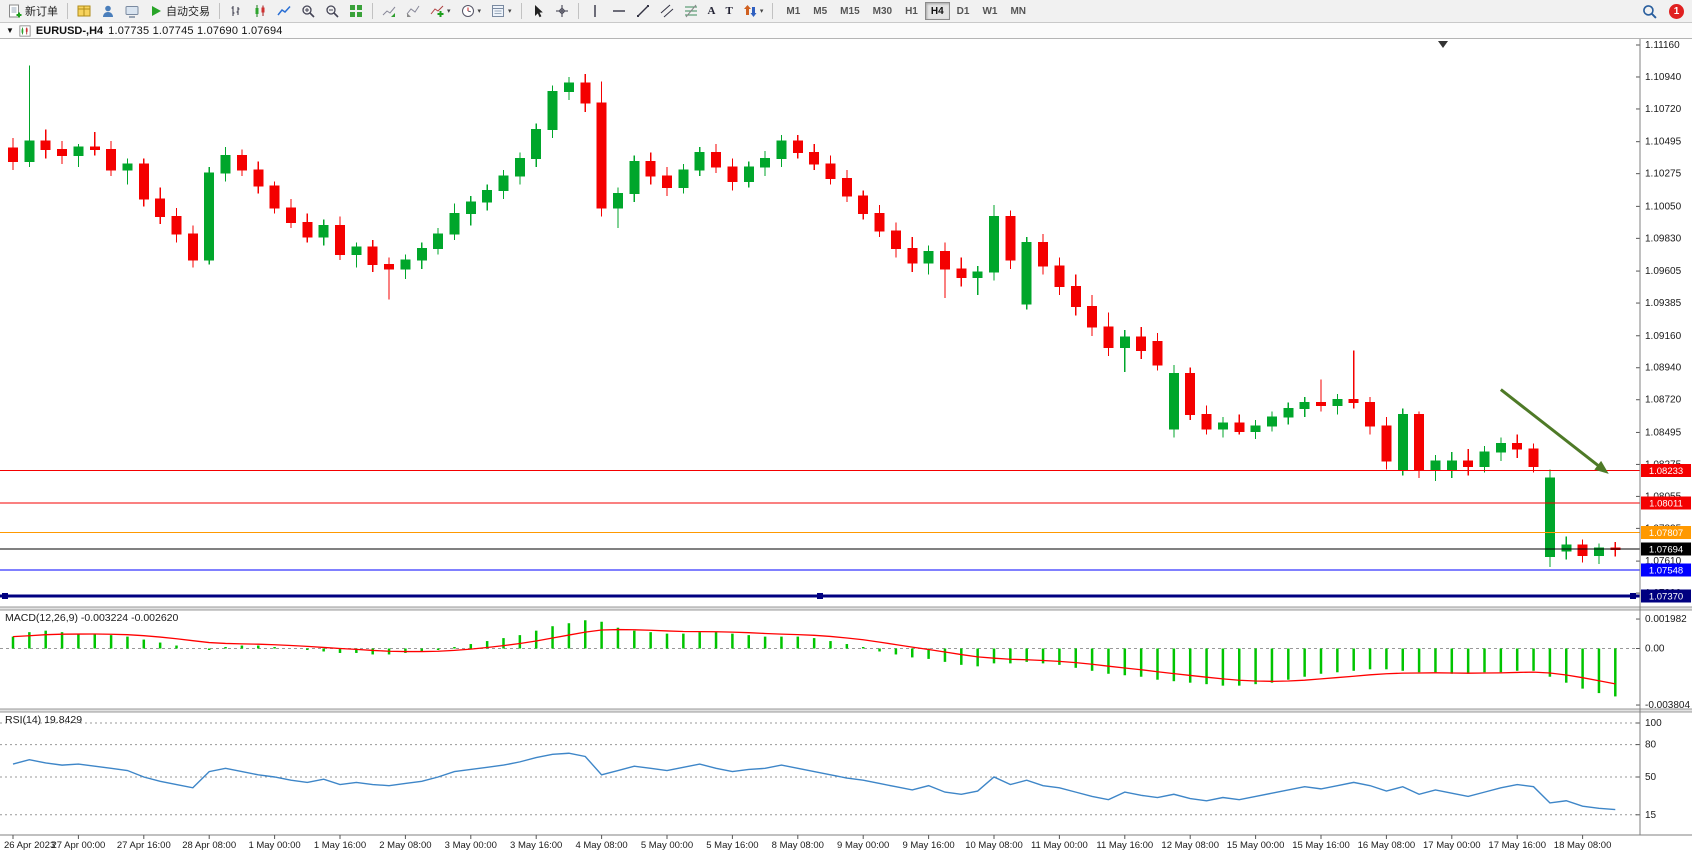 Image resolution: width=1692 pixels, height=857 pixels. I want to click on price-axis-label: 1.09830, so click(1663, 238).